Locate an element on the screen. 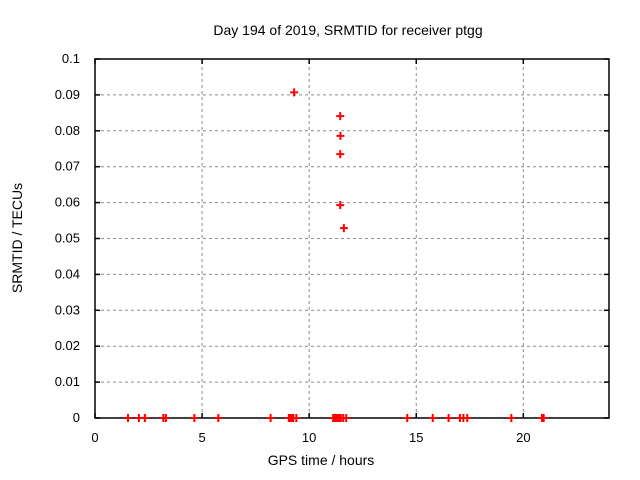  x-tick-label: 15 is located at coordinates (416, 437).